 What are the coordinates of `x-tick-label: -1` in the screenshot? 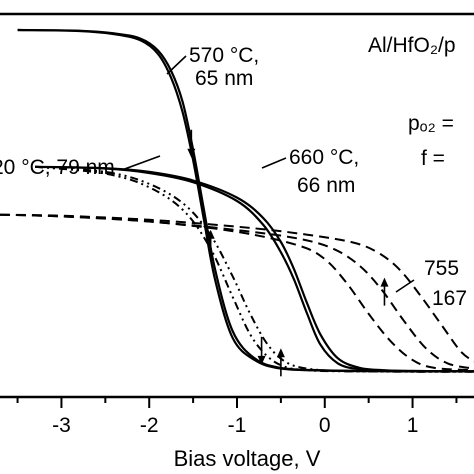 It's located at (237, 425).